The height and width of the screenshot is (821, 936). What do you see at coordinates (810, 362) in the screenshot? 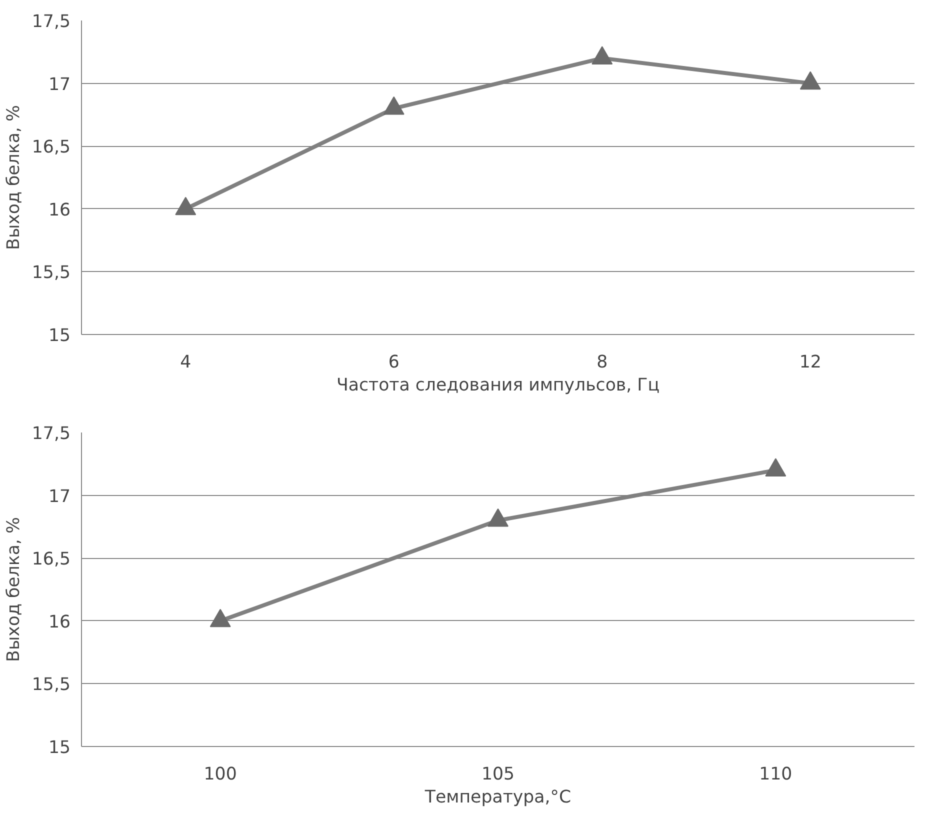
I see `x-tick-label: 12` at bounding box center [810, 362].